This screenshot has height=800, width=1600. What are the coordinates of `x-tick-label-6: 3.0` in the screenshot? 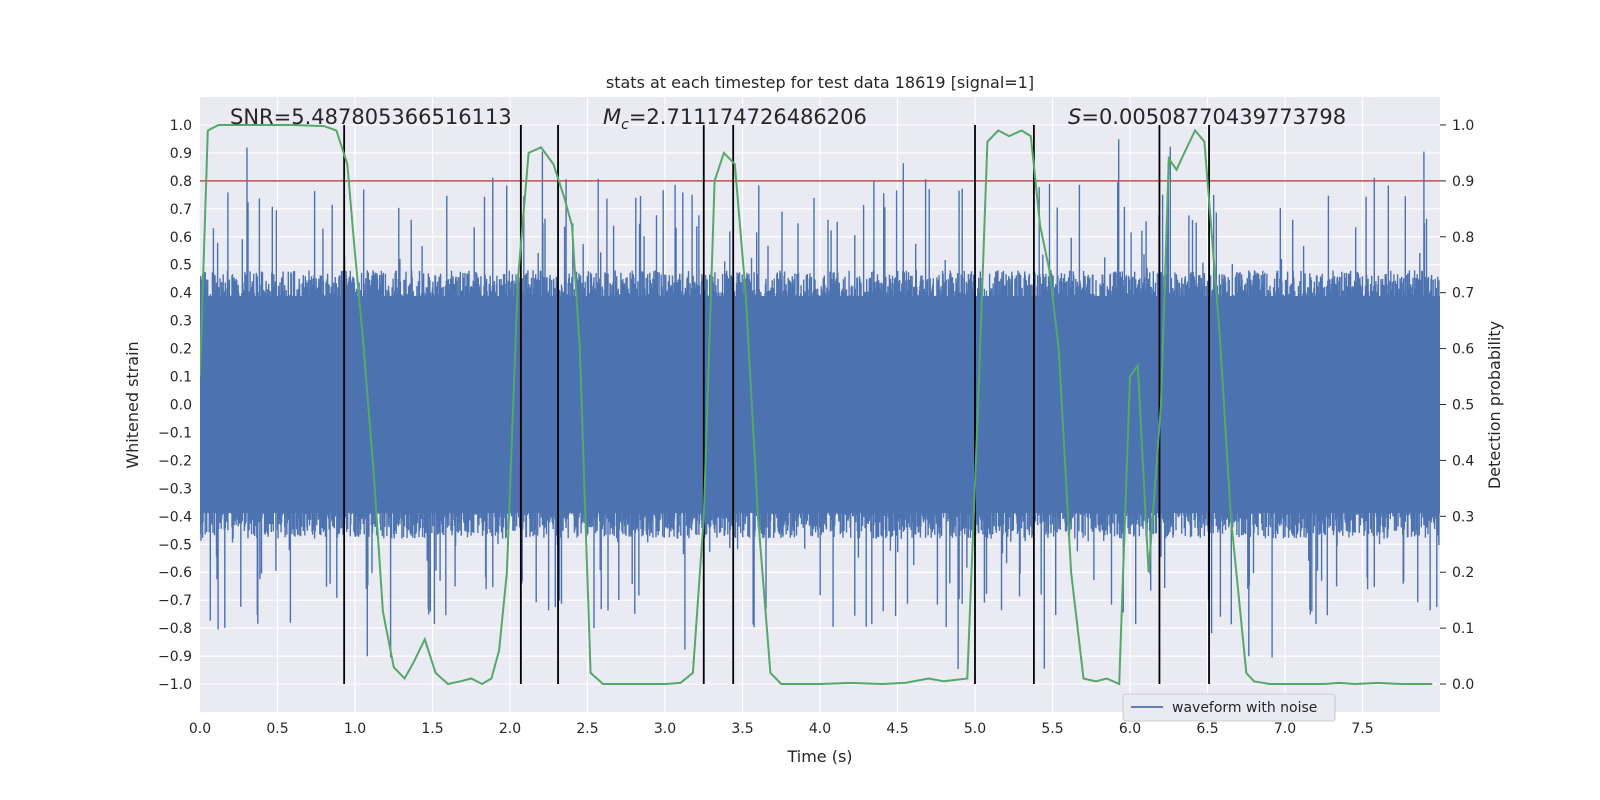 It's located at (665, 729).